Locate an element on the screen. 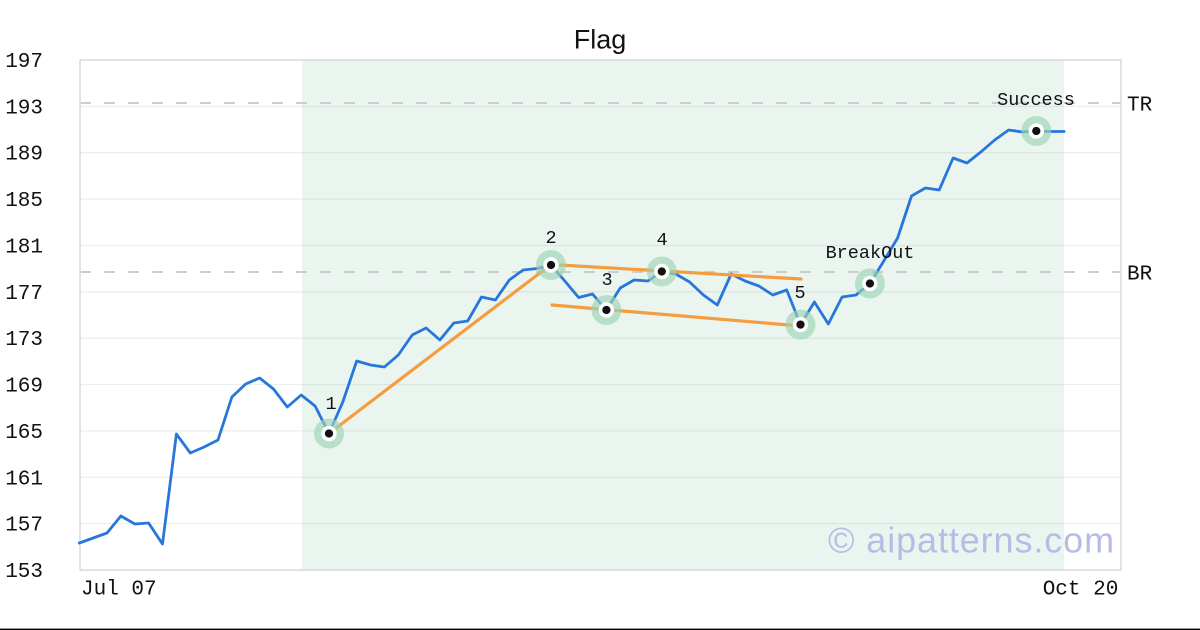  svg-text: © aipatterns.com is located at coordinates (971, 540).